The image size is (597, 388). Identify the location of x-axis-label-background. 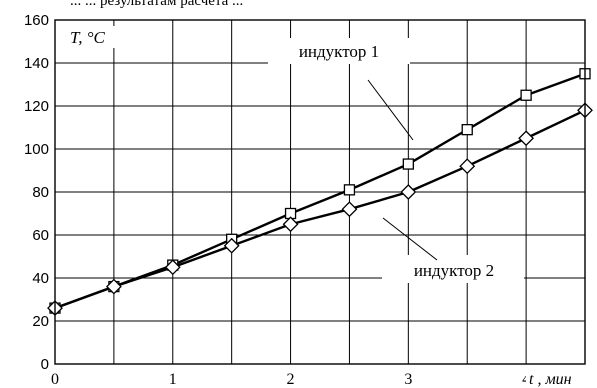
(558, 379).